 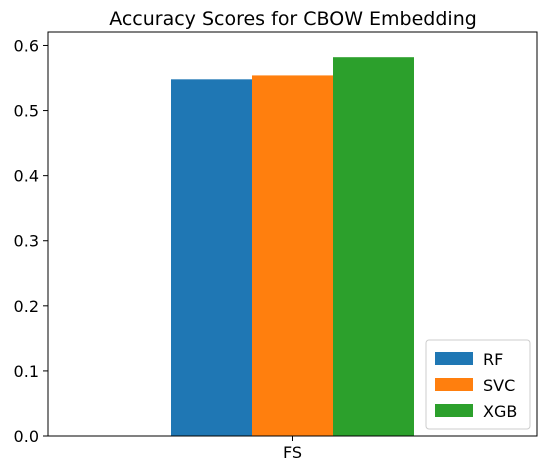 I want to click on legend-swatch-rf, so click(x=454, y=358).